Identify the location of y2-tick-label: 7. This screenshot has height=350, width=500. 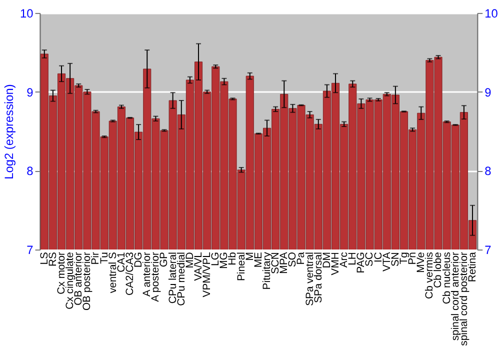
(488, 250).